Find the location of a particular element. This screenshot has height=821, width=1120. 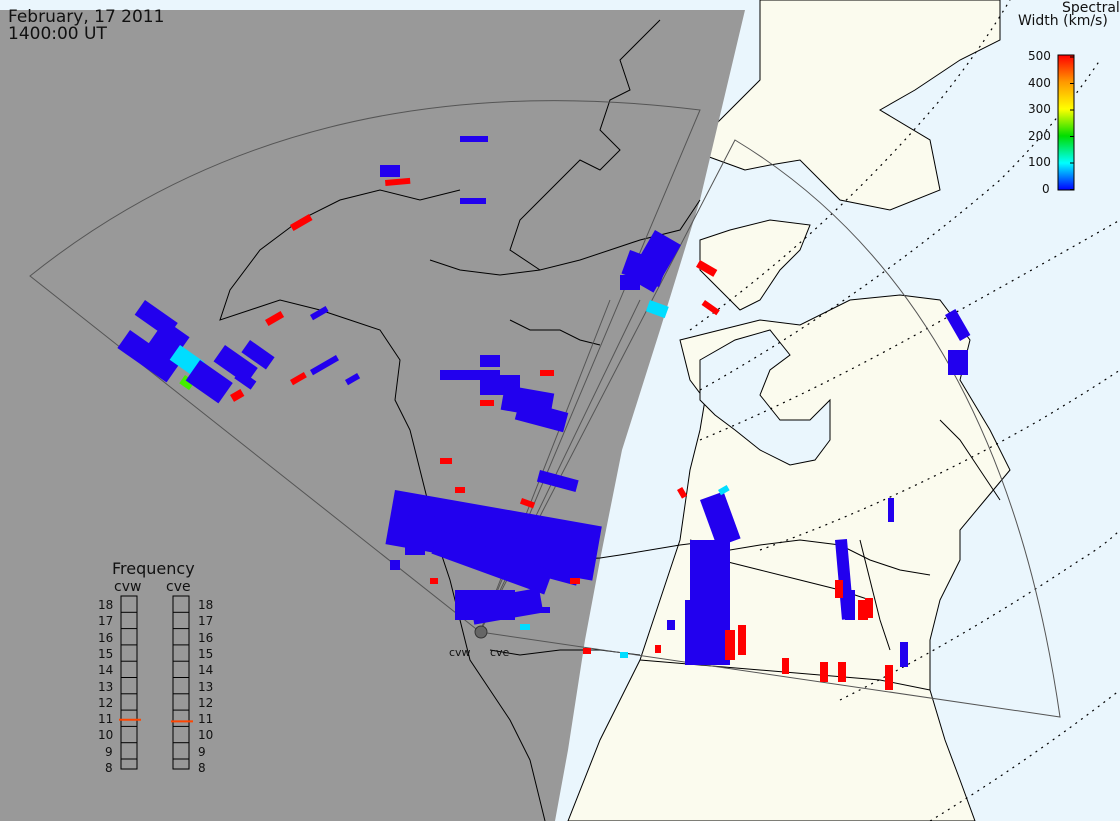

date-label: February, 17 2011 is located at coordinates (86, 17).